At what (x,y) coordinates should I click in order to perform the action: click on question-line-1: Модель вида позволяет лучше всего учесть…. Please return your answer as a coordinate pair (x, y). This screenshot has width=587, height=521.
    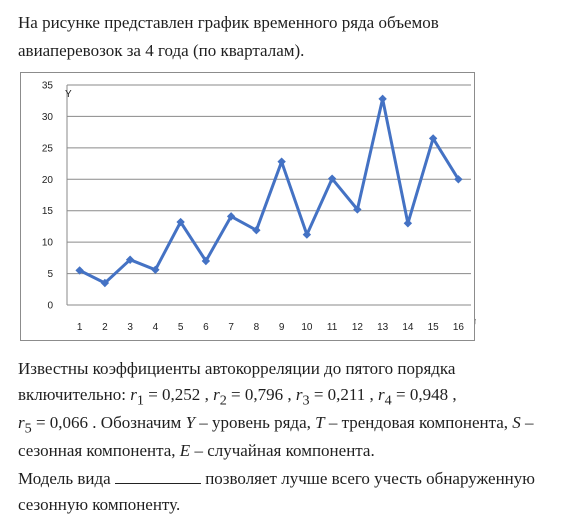
    Looking at the image, I should click on (276, 478).